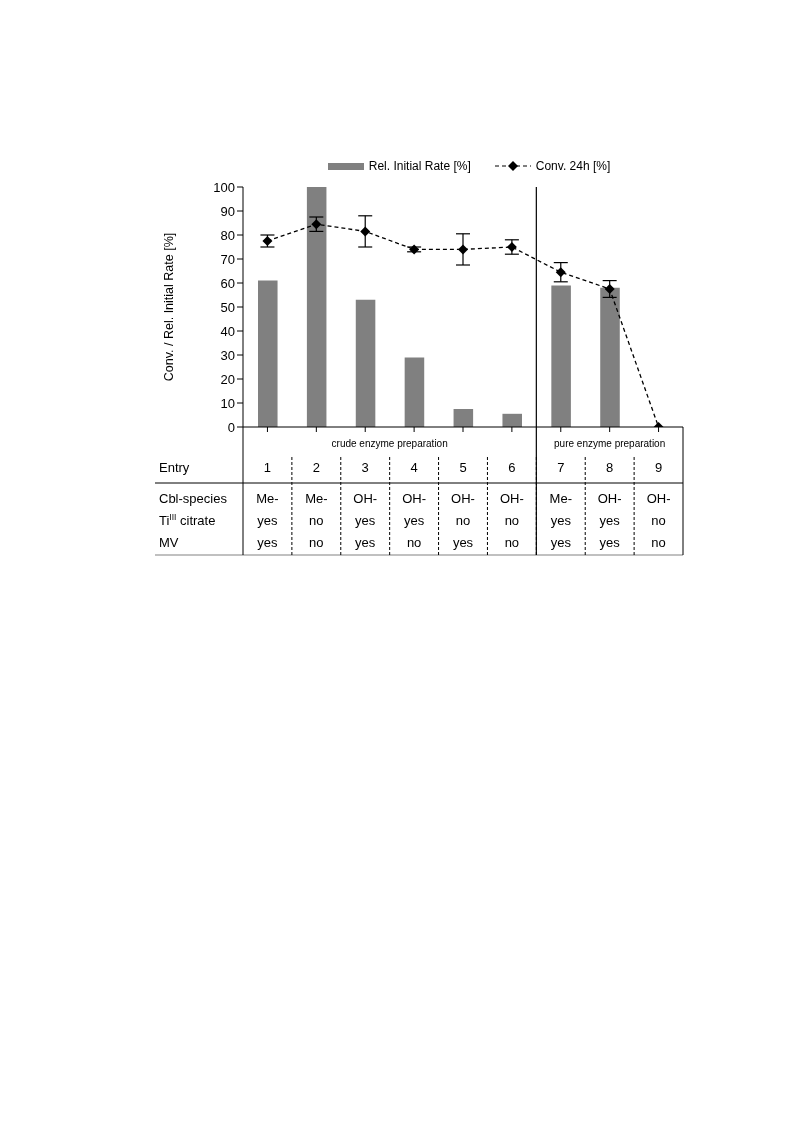 This screenshot has width=793, height=1121. I want to click on x-tick-label: 7, so click(561, 467).